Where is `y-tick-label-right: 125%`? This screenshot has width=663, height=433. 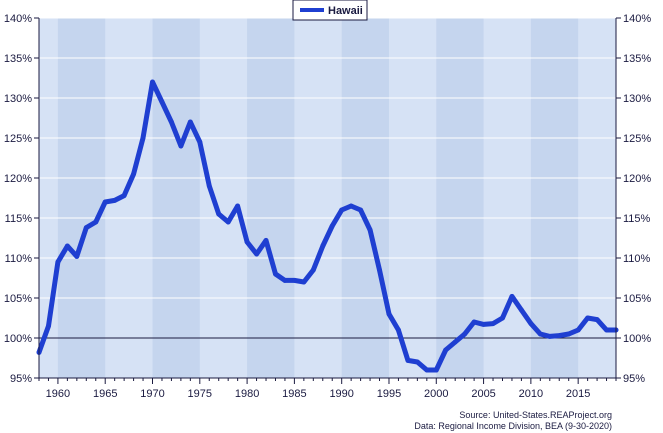
y-tick-label-right: 125% is located at coordinates (637, 139).